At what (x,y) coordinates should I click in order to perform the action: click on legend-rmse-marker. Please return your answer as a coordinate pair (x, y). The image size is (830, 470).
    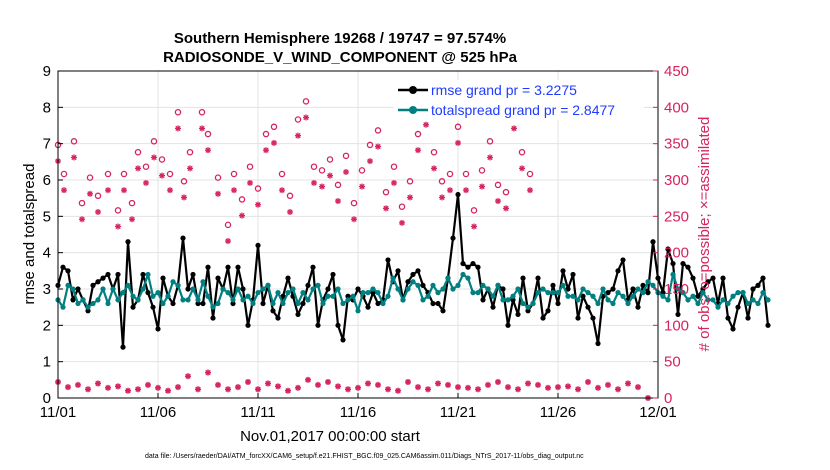
    Looking at the image, I should click on (413, 90).